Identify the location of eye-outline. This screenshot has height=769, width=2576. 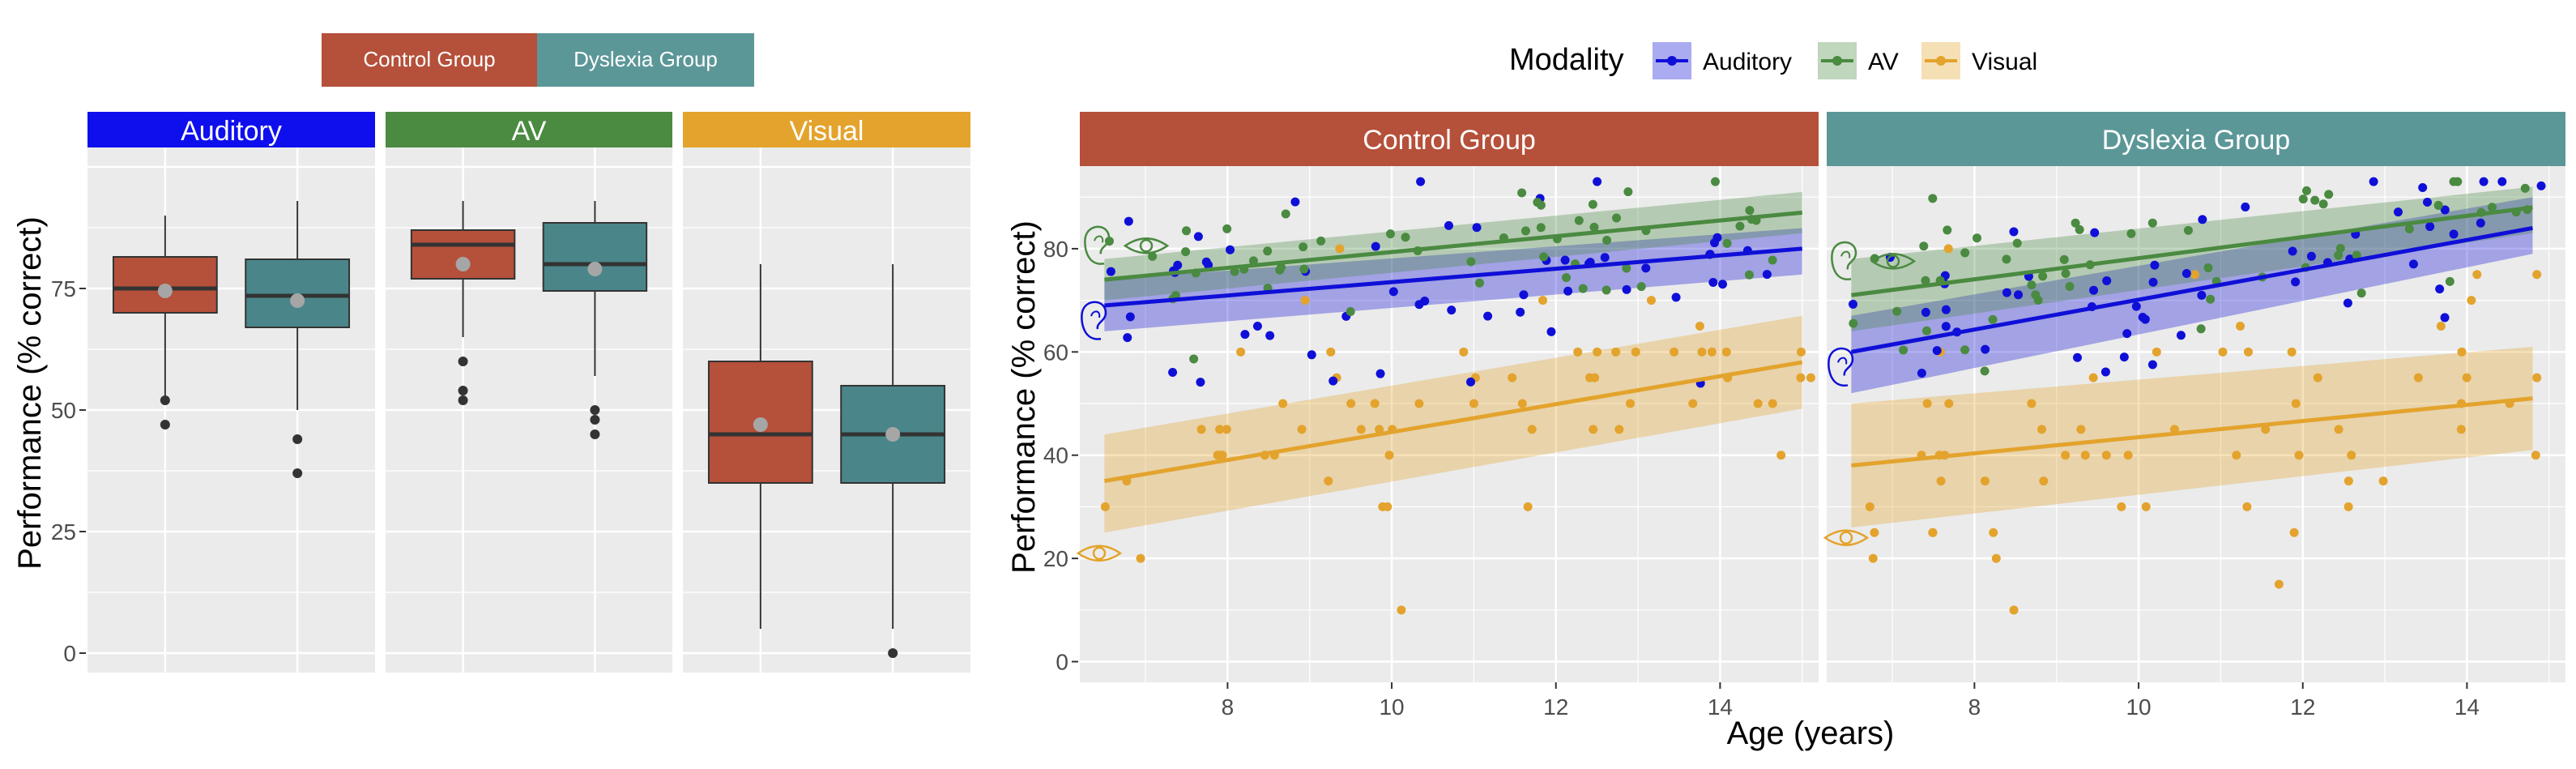
(1100, 553).